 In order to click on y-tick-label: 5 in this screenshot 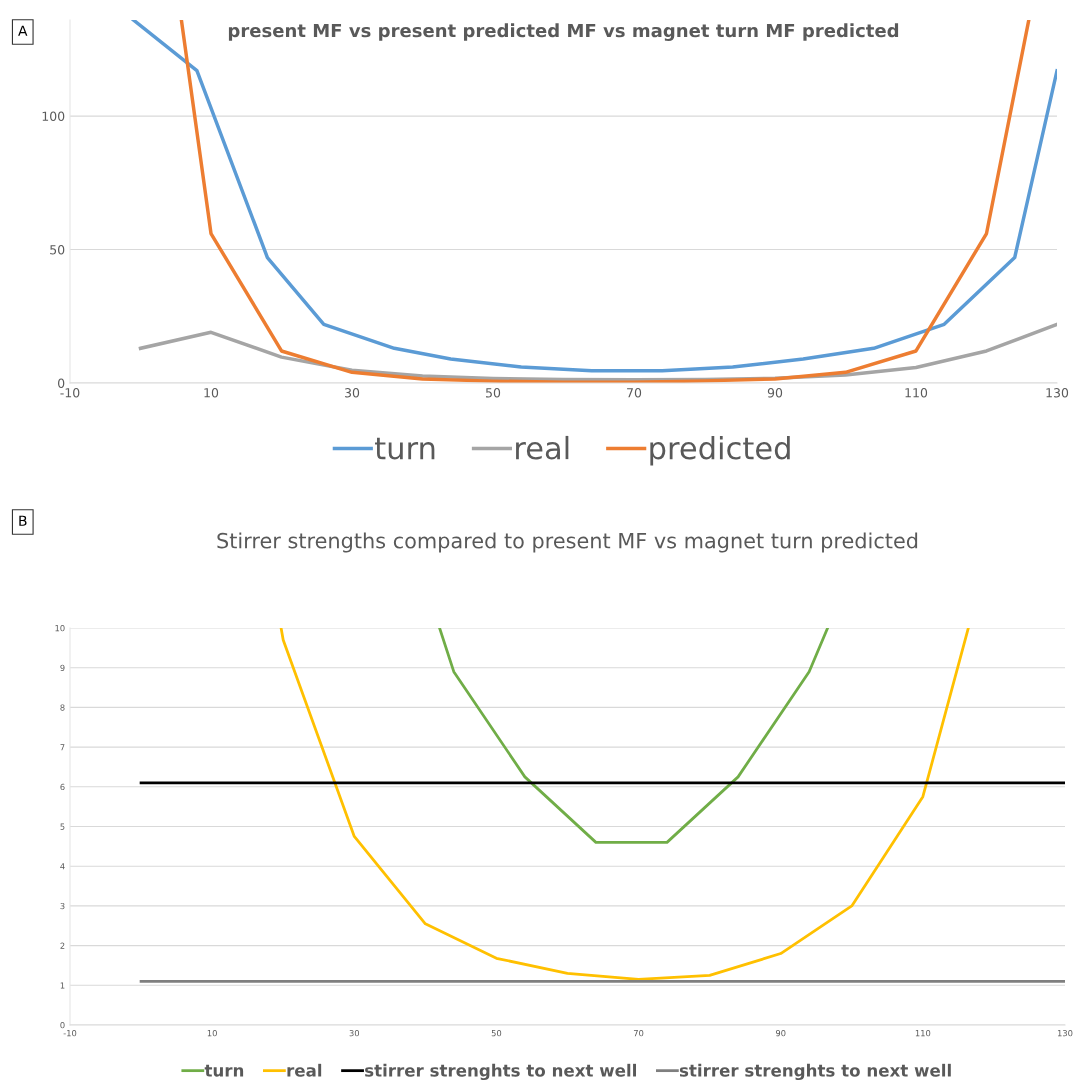, I will do `click(62, 826)`.